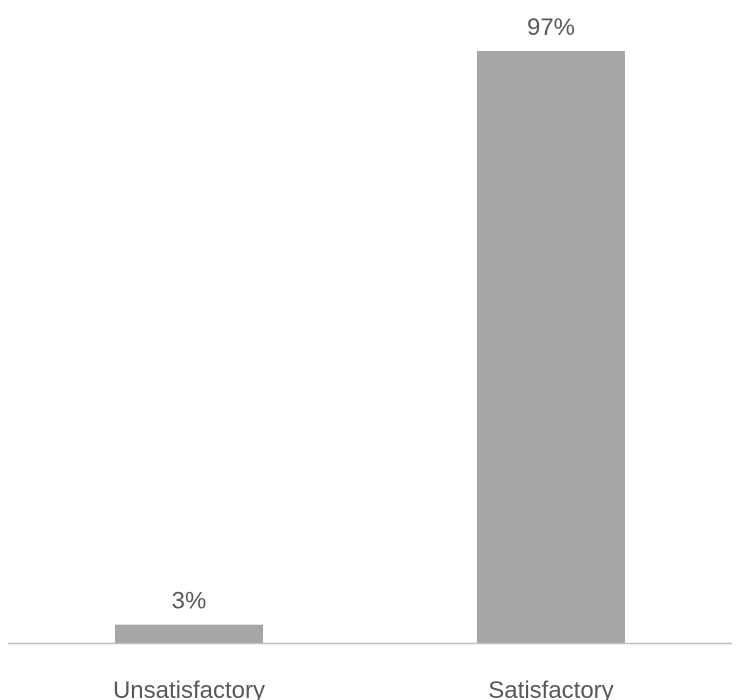 This screenshot has width=740, height=700. I want to click on category-label-satisfactory: Satisfactory, so click(550, 688).